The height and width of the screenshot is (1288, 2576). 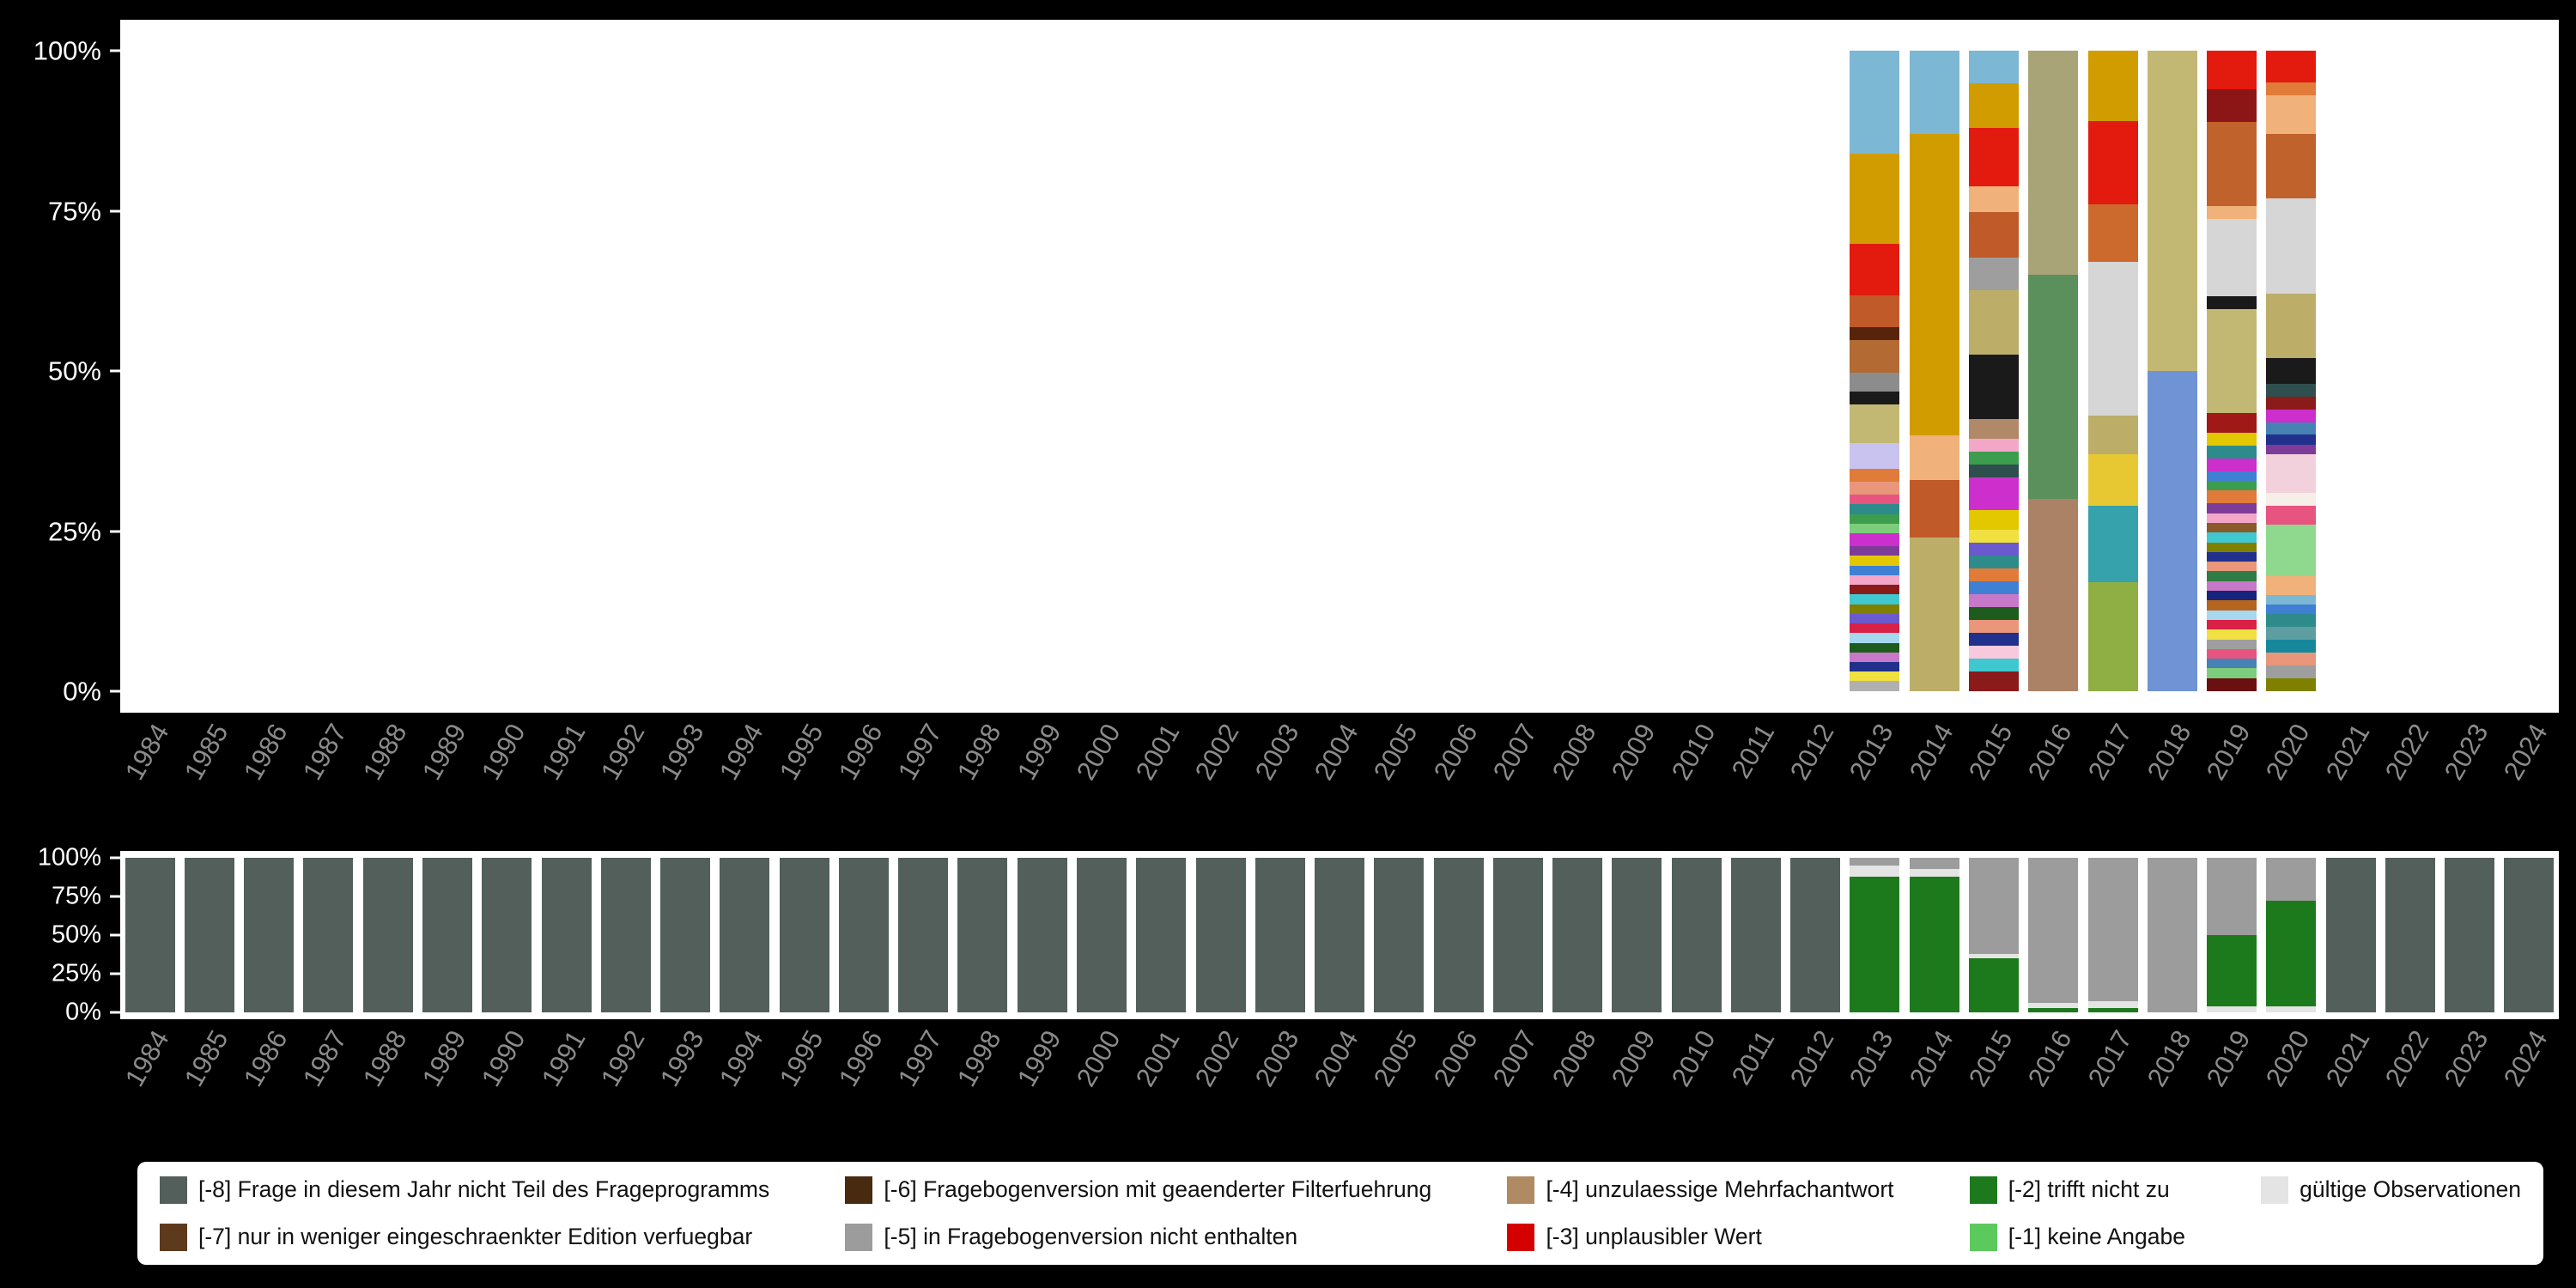 I want to click on stacked-bar-2013, so click(x=1875, y=935).